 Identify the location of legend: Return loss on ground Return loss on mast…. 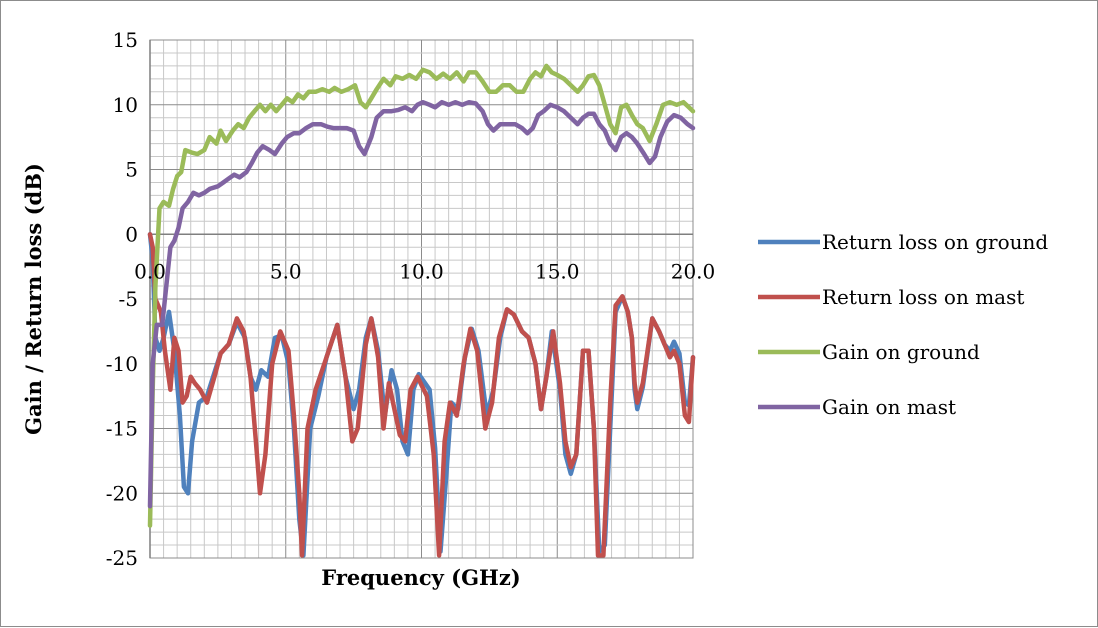
(903, 324).